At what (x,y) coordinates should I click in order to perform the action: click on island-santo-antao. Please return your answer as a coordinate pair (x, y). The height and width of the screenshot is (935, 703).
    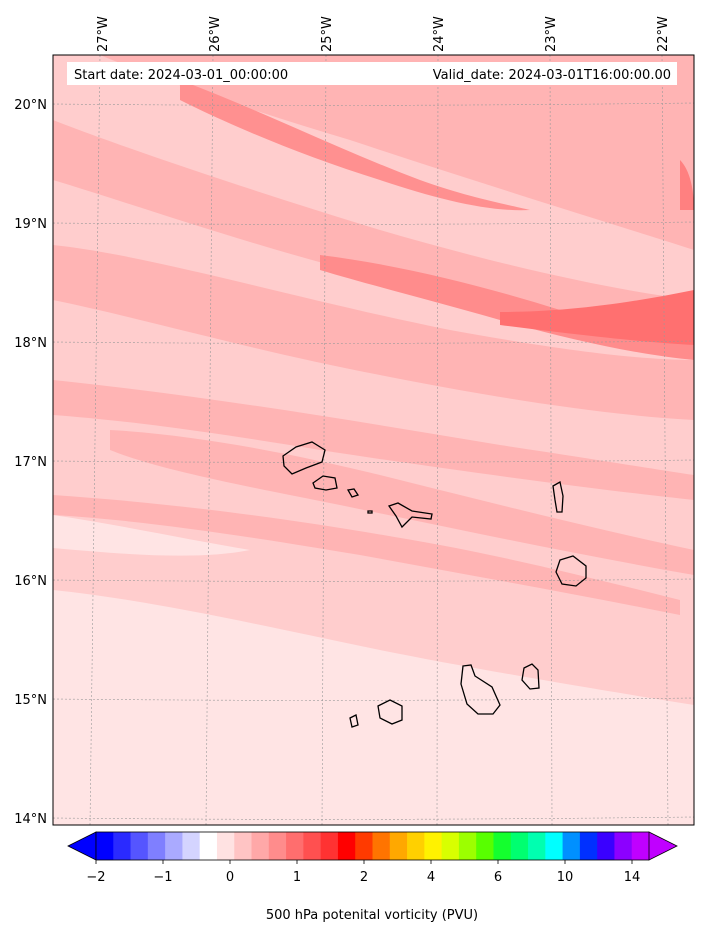
    Looking at the image, I should click on (304, 458).